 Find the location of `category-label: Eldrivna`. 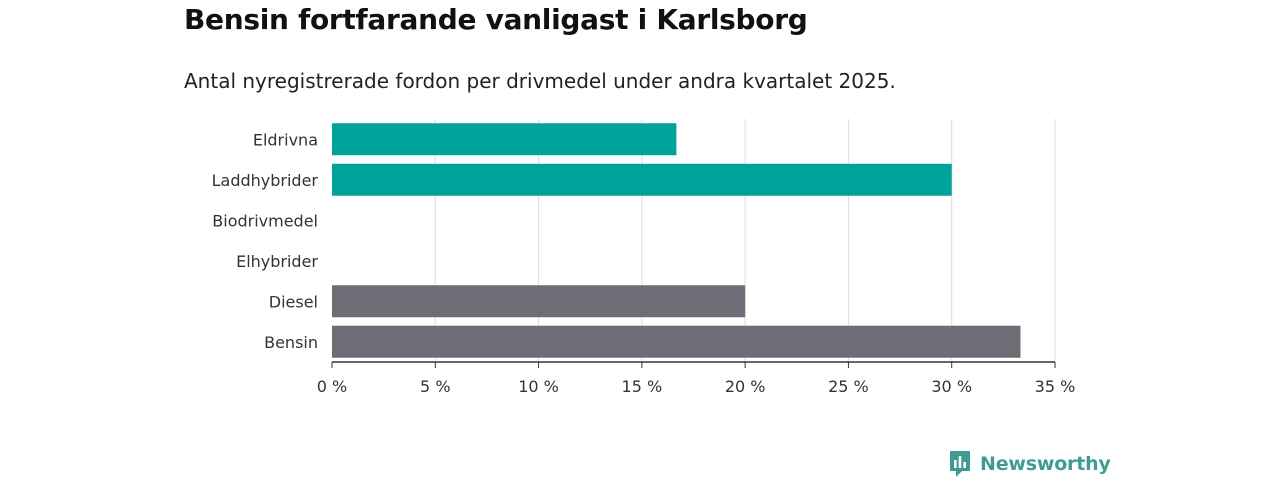

category-label: Eldrivna is located at coordinates (285, 139).